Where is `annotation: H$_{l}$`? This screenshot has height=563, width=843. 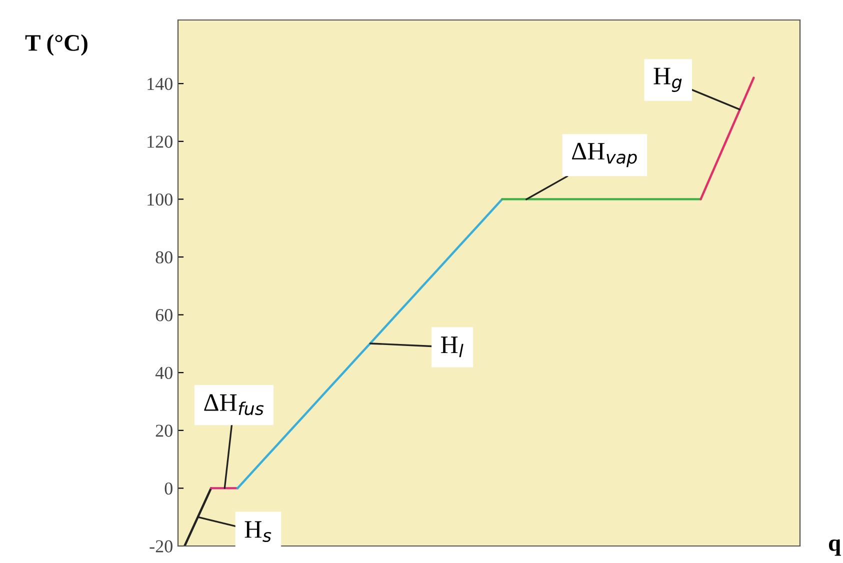 annotation: H$_{l}$ is located at coordinates (452, 347).